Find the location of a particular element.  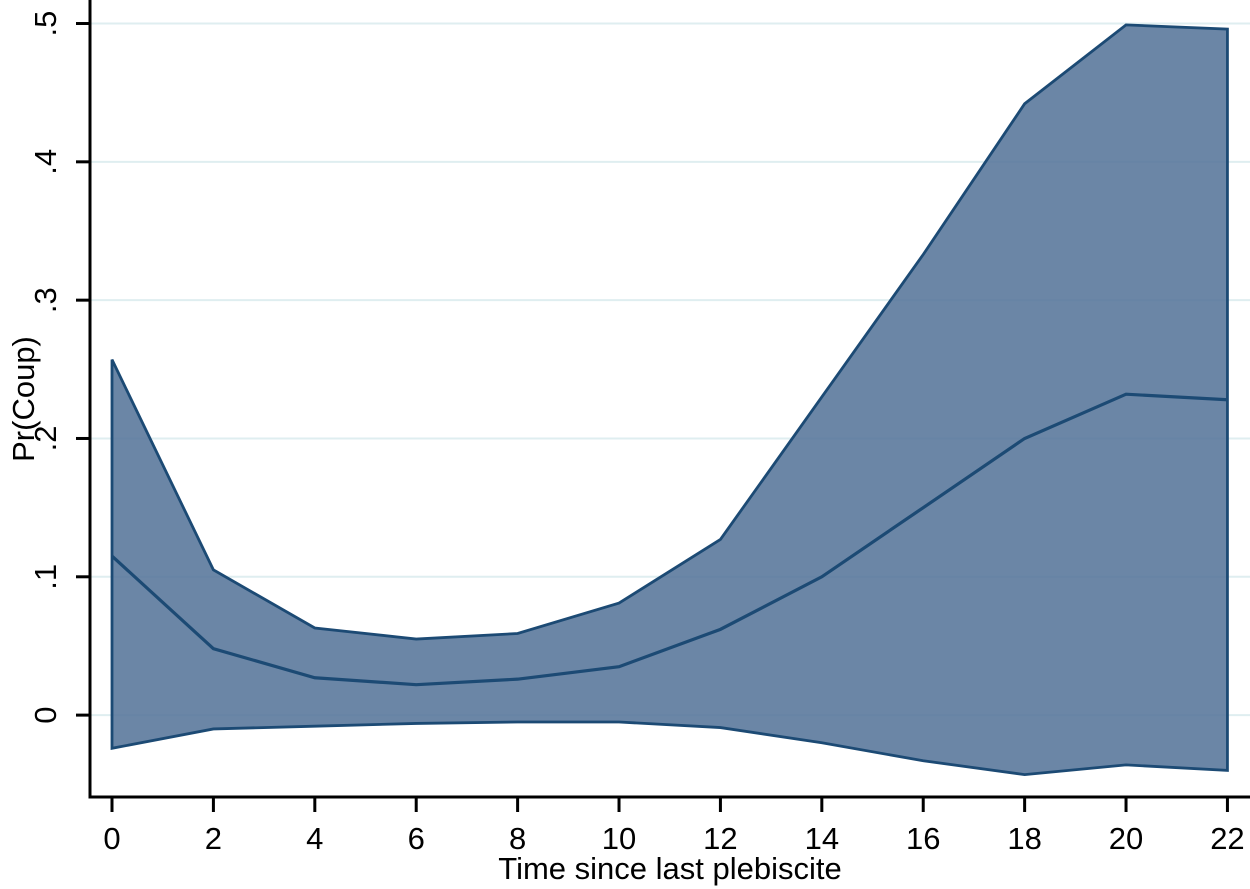

y-tick-label: .1 is located at coordinates (45, 577).